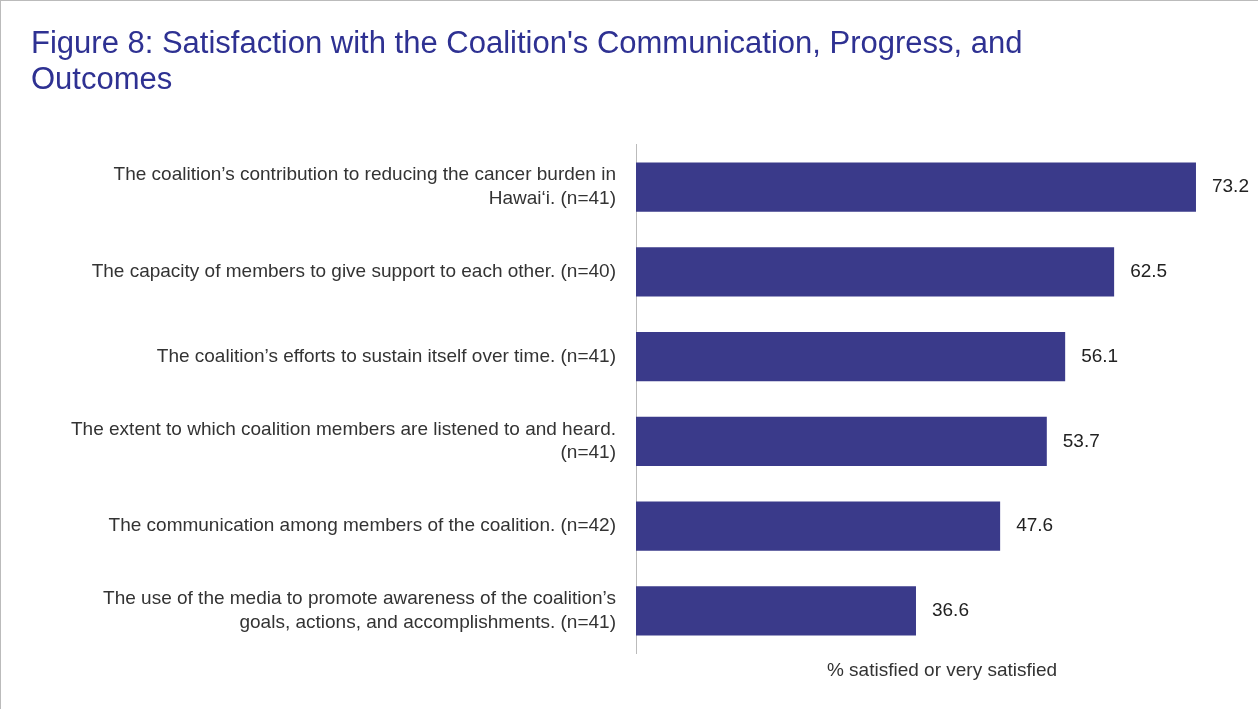  What do you see at coordinates (343, 440) in the screenshot?
I see `y-tick-label: The extent to which coalition members are listened to and heard. (n=41)` at bounding box center [343, 440].